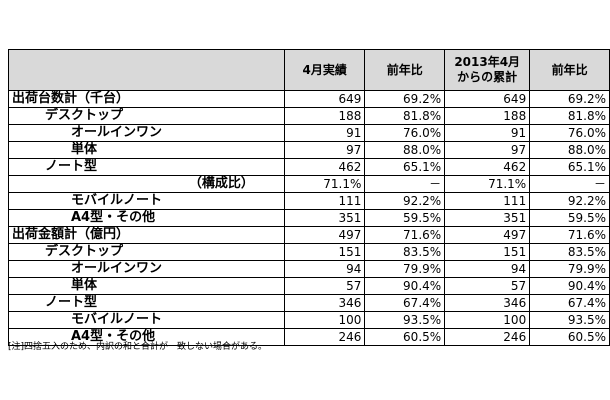 Image resolution: width=610 pixels, height=400 pixels. What do you see at coordinates (569, 133) in the screenshot?
I see `row-value-4: 76.0%` at bounding box center [569, 133].